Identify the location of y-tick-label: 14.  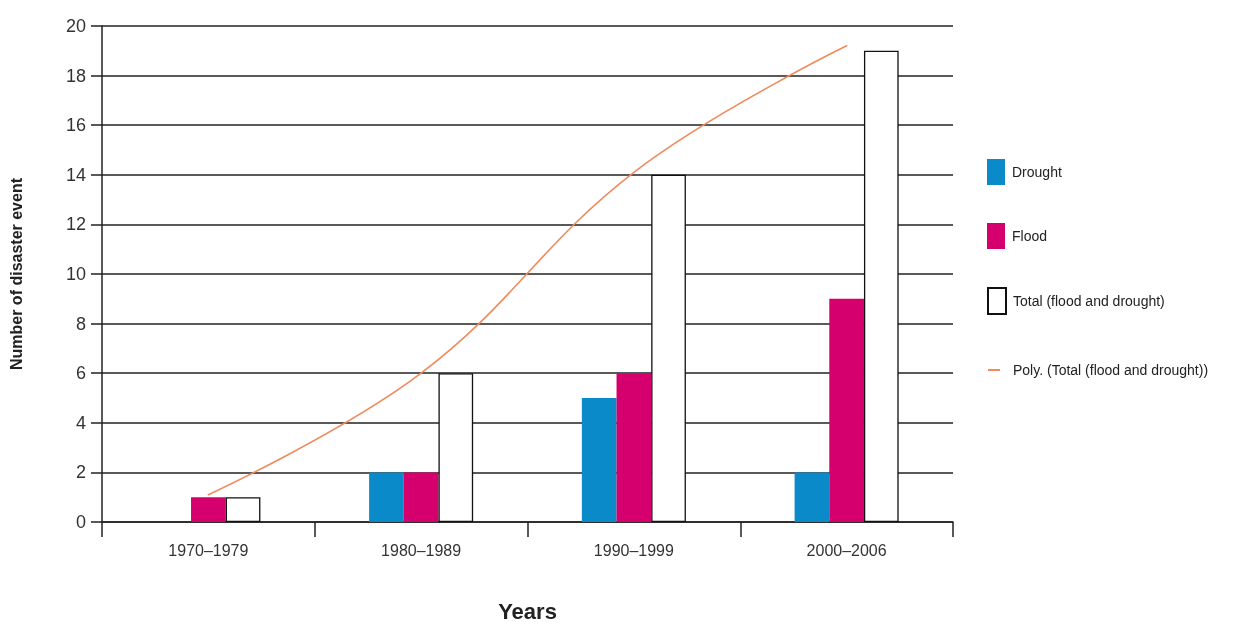
(75, 174).